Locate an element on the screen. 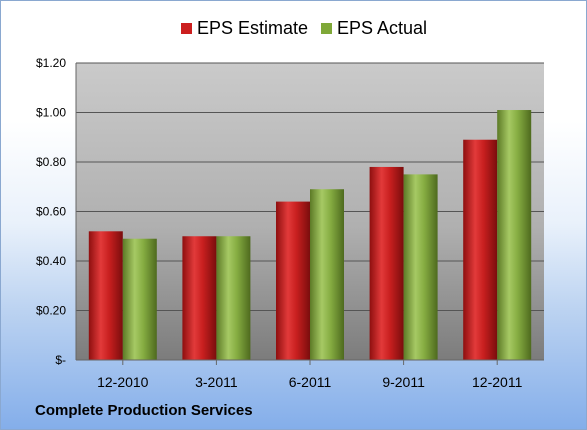 The width and height of the screenshot is (587, 430). x-axis: 12-2010 3-2011 6-2011 9-2011 12-2011 is located at coordinates (310, 374).